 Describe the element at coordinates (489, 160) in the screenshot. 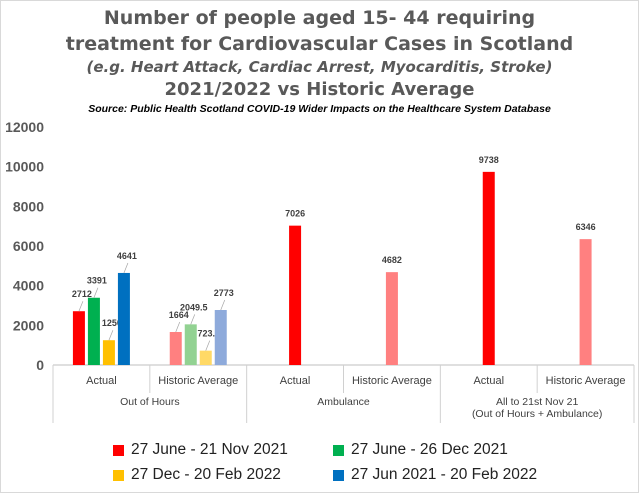

I see `data-label: 9738` at that location.